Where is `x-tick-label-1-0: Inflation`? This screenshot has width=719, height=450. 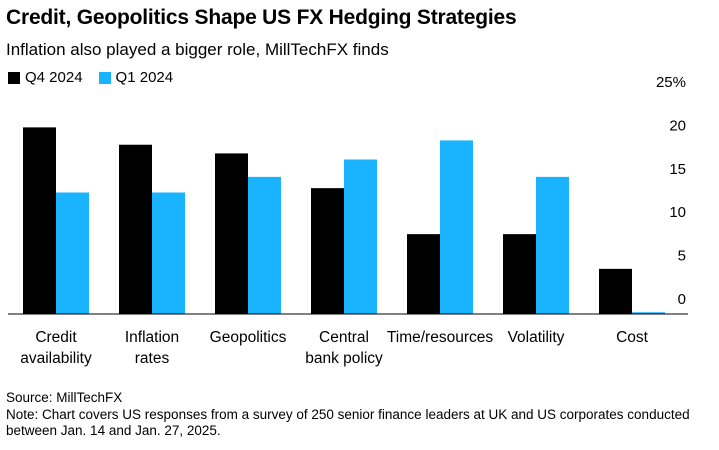 x-tick-label-1-0: Inflation is located at coordinates (152, 337).